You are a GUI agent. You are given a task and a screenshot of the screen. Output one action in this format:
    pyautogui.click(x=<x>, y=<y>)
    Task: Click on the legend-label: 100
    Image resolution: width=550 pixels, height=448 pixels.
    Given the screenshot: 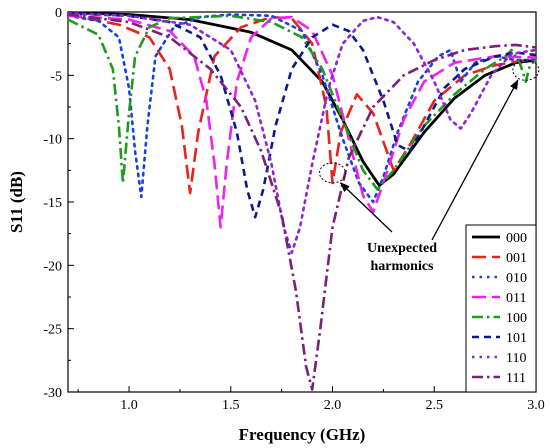 What is the action you would take?
    pyautogui.click(x=516, y=318)
    